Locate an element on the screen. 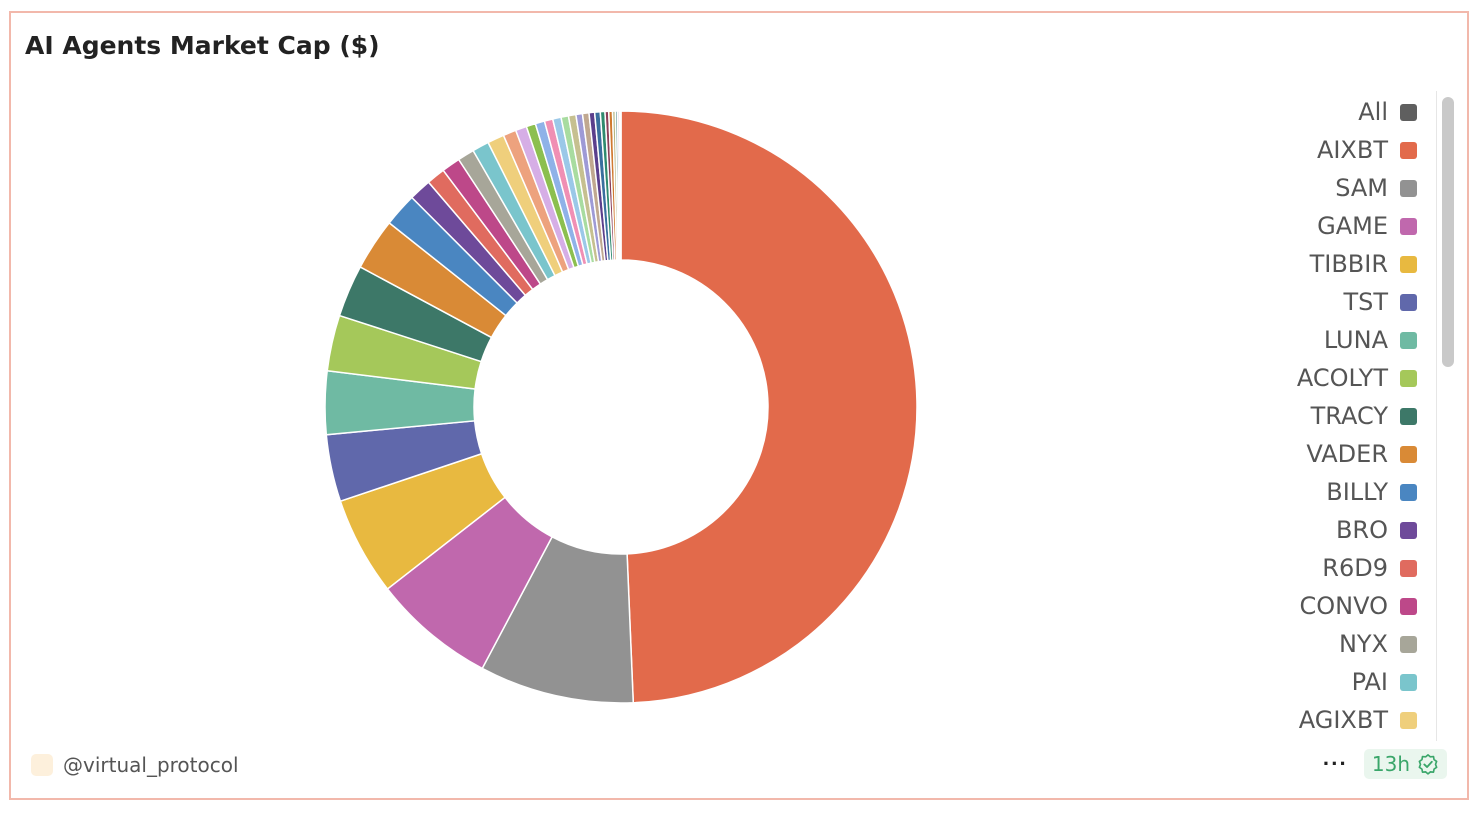 This screenshot has width=1480, height=816. legend-label: SAM is located at coordinates (1361, 188).